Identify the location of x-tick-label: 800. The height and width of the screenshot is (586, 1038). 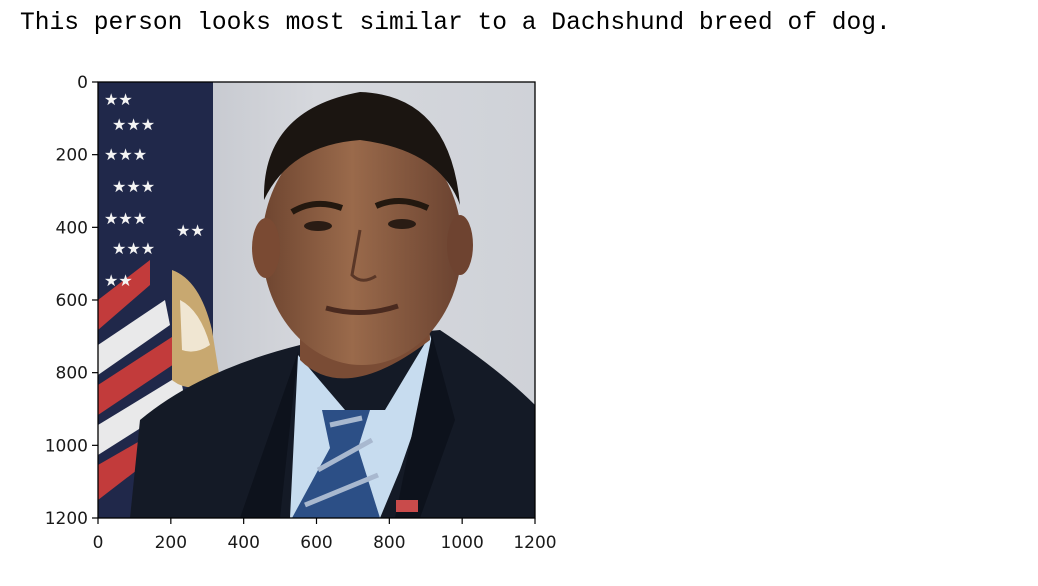
(389, 543).